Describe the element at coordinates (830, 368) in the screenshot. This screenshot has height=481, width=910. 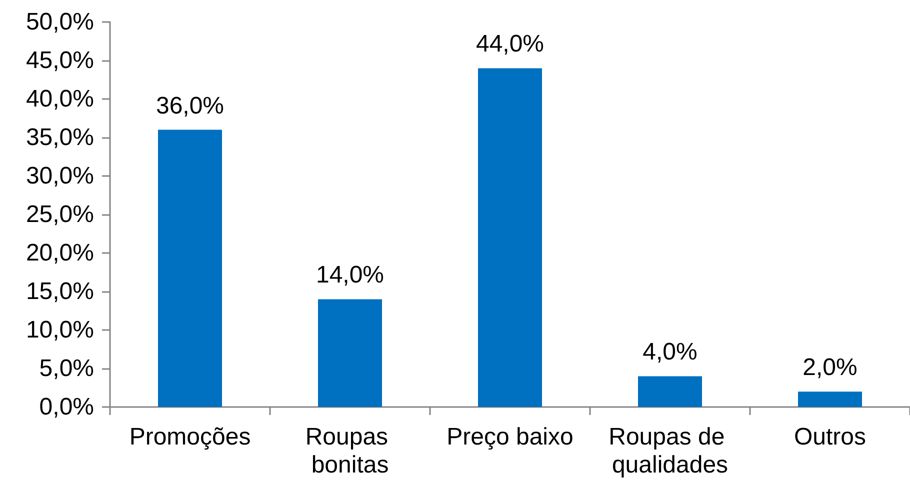
I see `data-label: 2,0%` at that location.